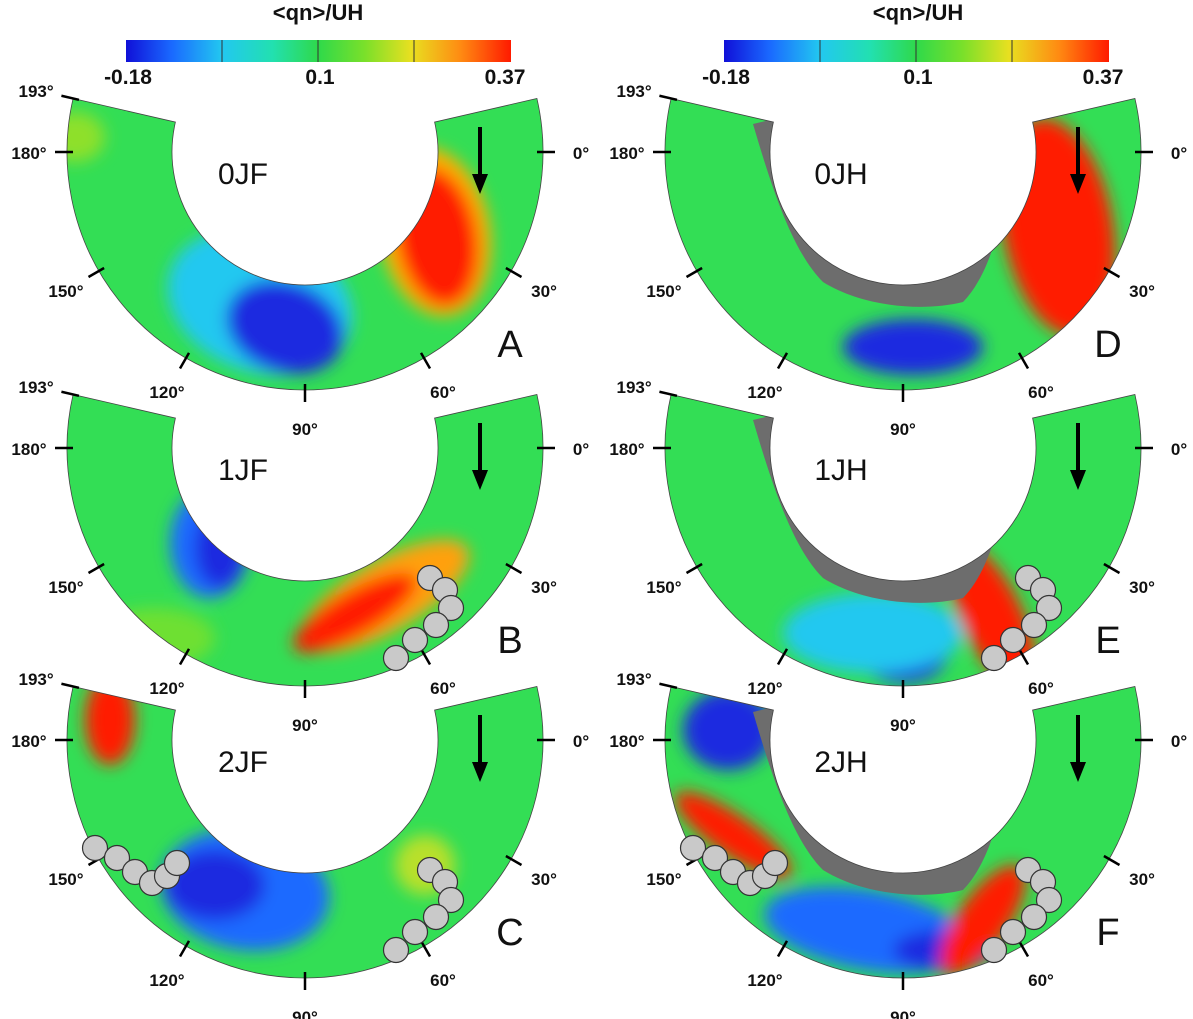 The height and width of the screenshot is (1019, 1193). Describe the element at coordinates (918, 12) in the screenshot. I see `colorbar-title-right: <qn>/UH` at that location.